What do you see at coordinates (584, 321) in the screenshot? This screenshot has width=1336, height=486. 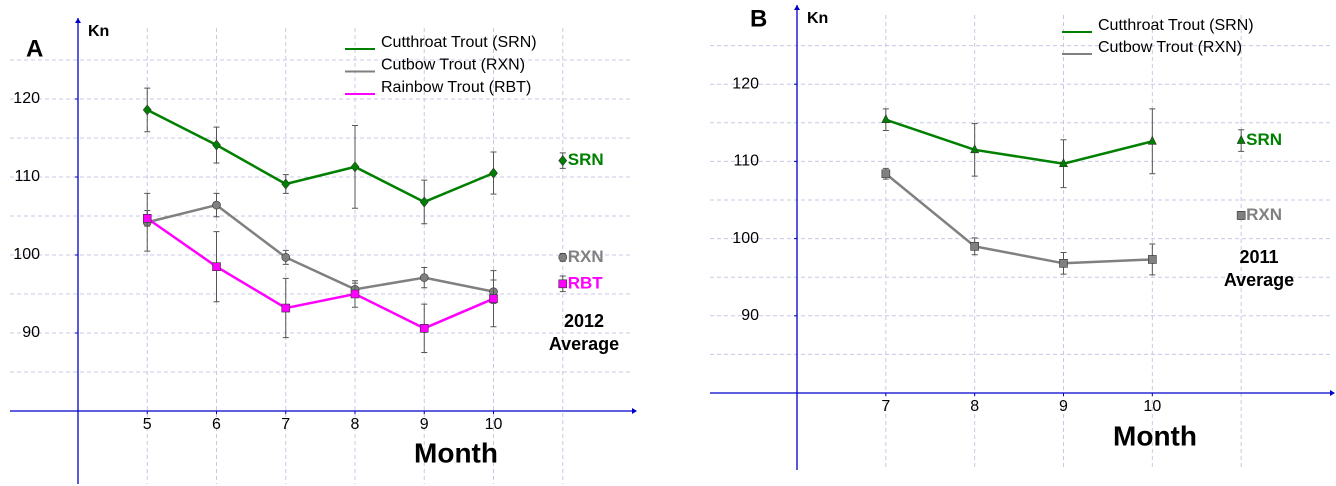 I see `average-caption: 2012` at bounding box center [584, 321].